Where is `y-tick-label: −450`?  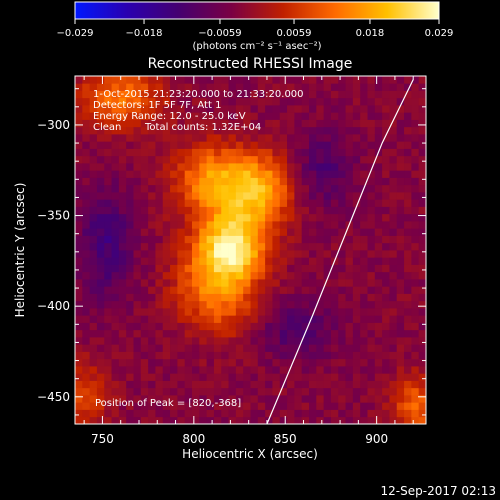
y-tick-label: −450 is located at coordinates (53, 397).